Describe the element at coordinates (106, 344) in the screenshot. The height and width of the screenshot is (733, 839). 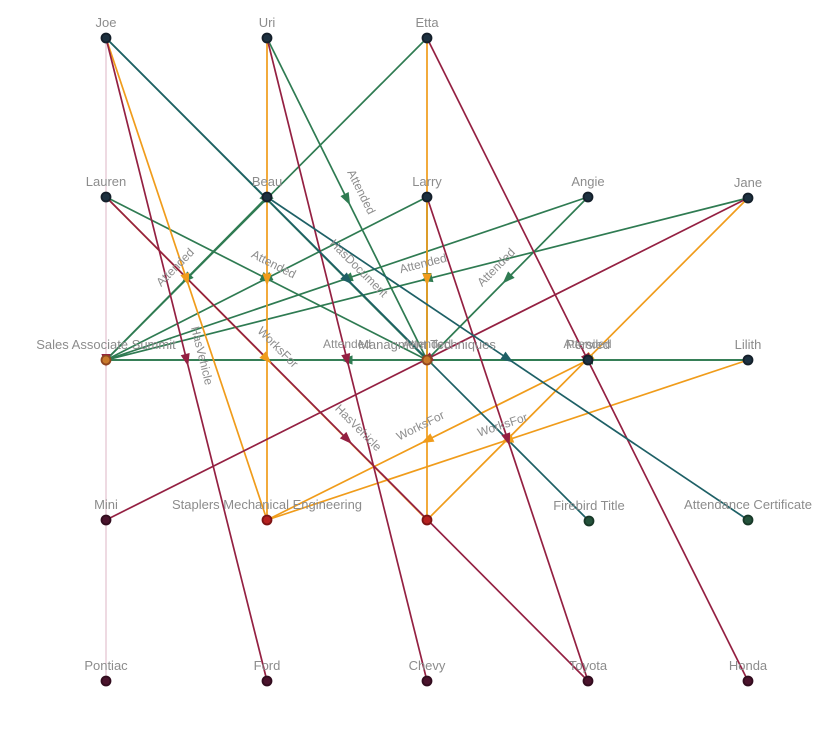
I see `node-label-sas: Sales Associate Summit` at that location.